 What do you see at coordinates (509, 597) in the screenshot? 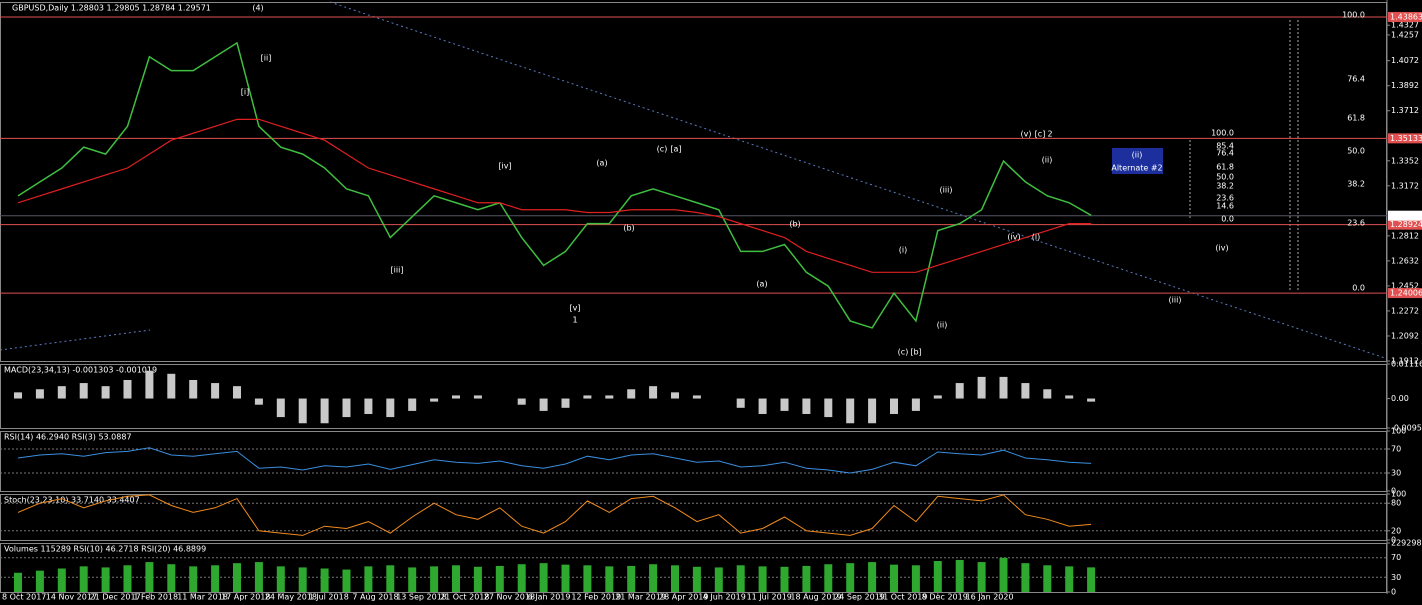
I see `x-tick-label: 27 Nov 2018` at bounding box center [509, 597].